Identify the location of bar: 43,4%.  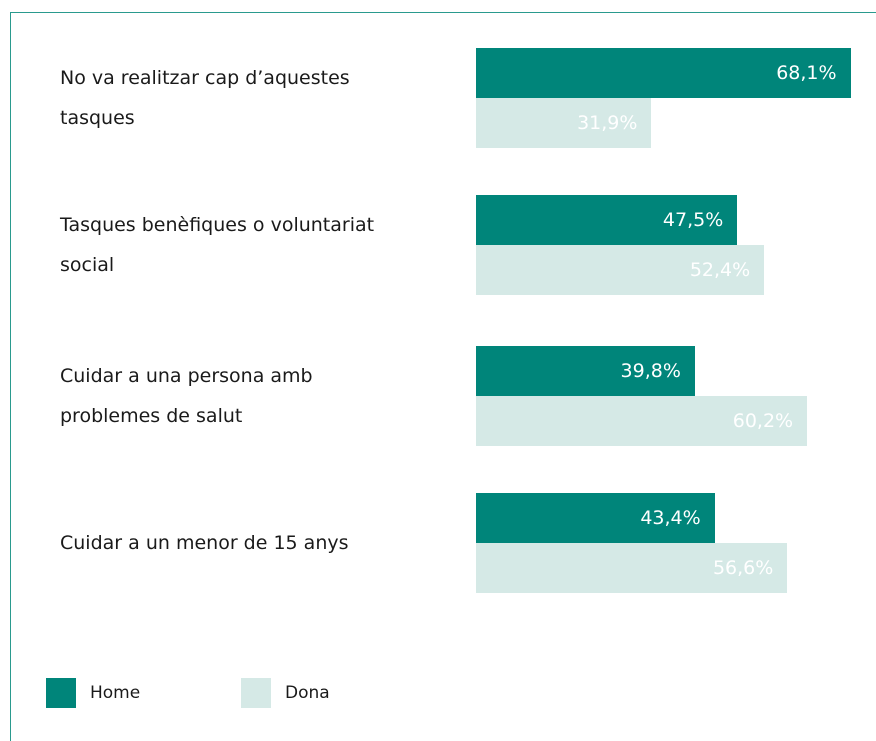
(595, 518).